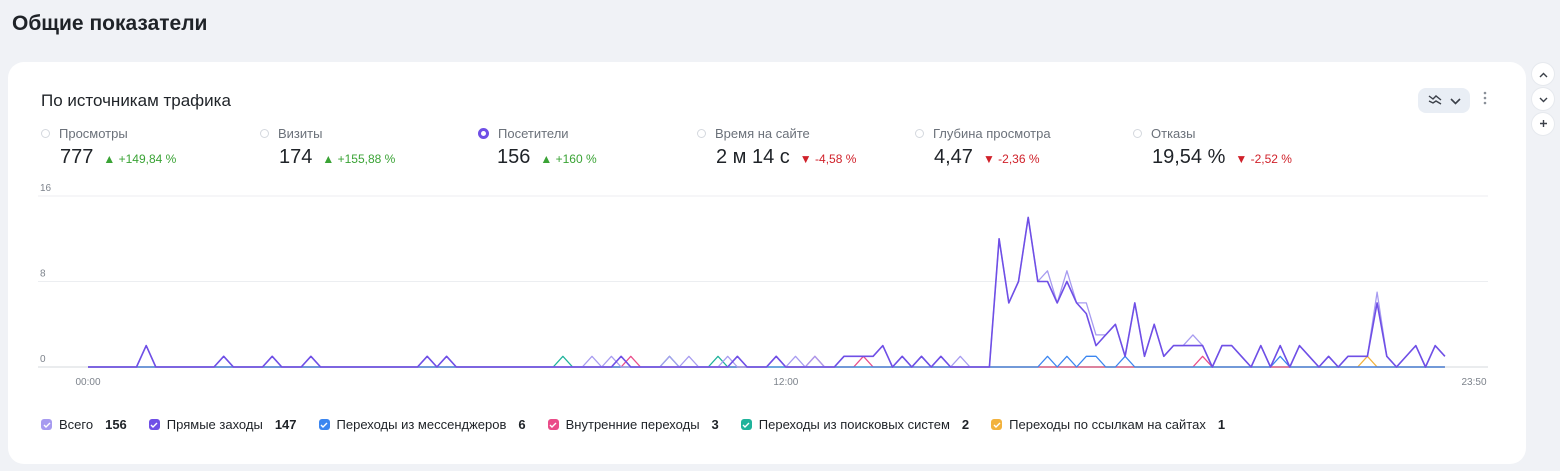 Image resolution: width=1560 pixels, height=471 pixels. What do you see at coordinates (93, 133) in the screenshot?
I see `metric-label: Просмотры` at bounding box center [93, 133].